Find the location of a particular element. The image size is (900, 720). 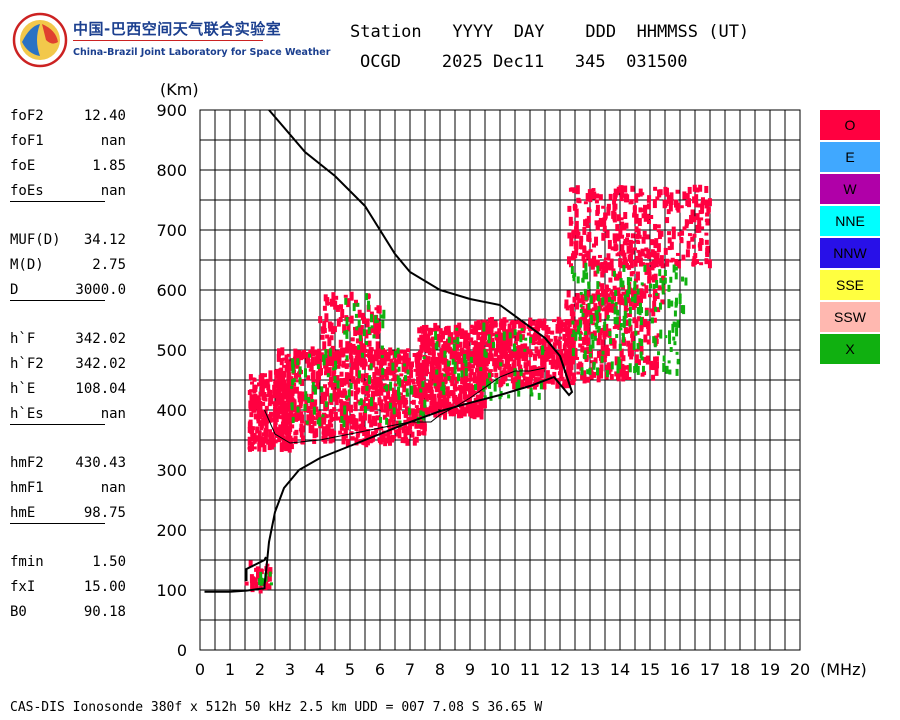

legend-item-nnw: NNW is located at coordinates (850, 254).